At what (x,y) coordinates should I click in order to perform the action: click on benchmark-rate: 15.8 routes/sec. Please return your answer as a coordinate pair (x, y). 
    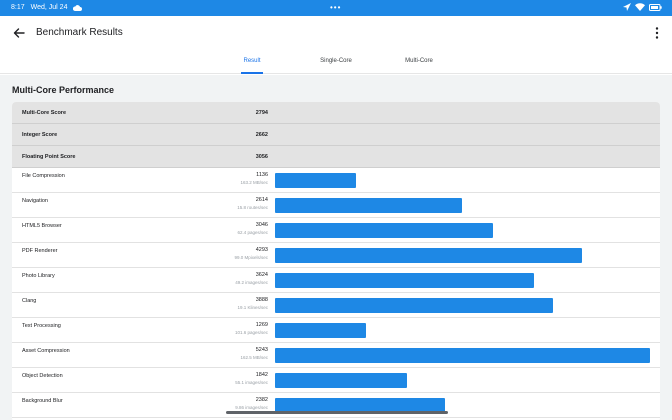
    Looking at the image, I should click on (252, 207).